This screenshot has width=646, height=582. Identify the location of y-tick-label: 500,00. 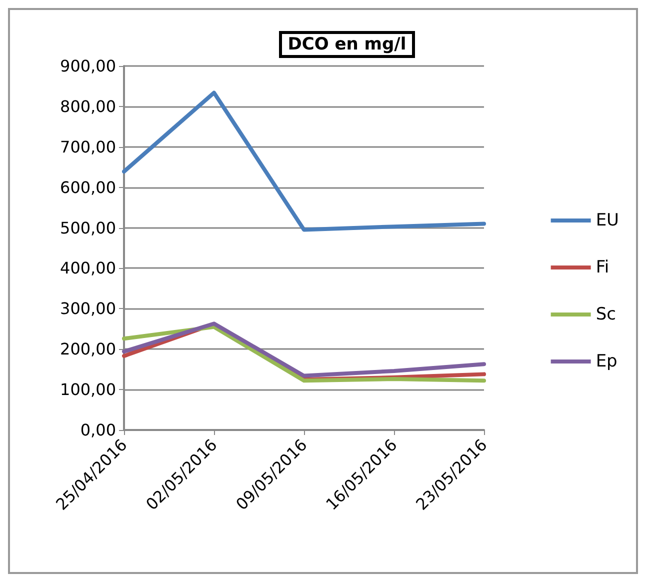
(88, 228).